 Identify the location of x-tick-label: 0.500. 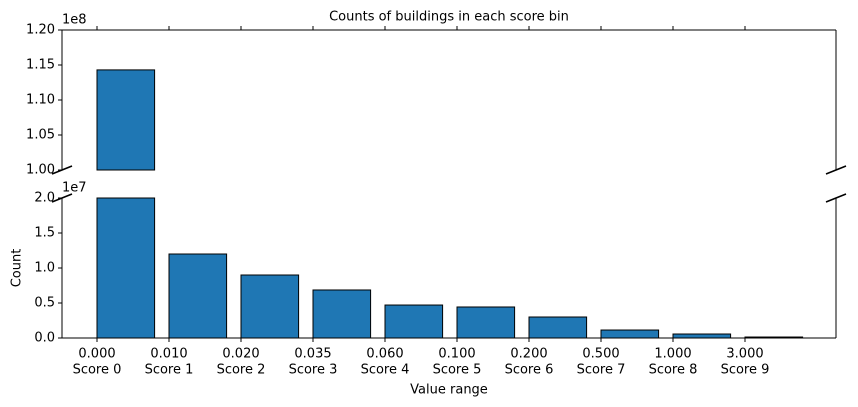
(600, 354).